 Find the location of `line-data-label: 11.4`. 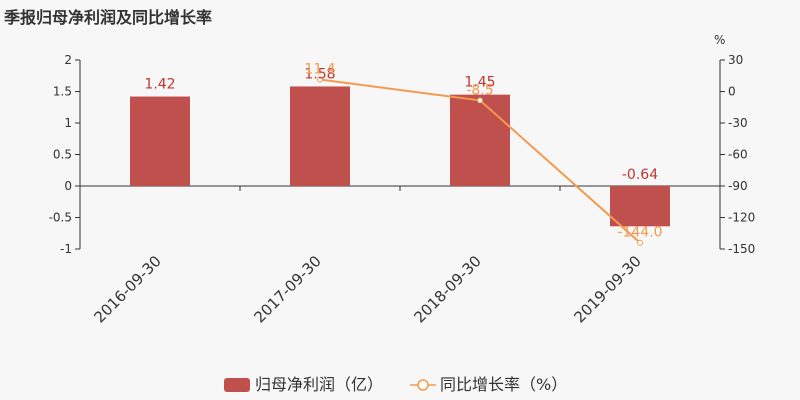

line-data-label: 11.4 is located at coordinates (319, 70).